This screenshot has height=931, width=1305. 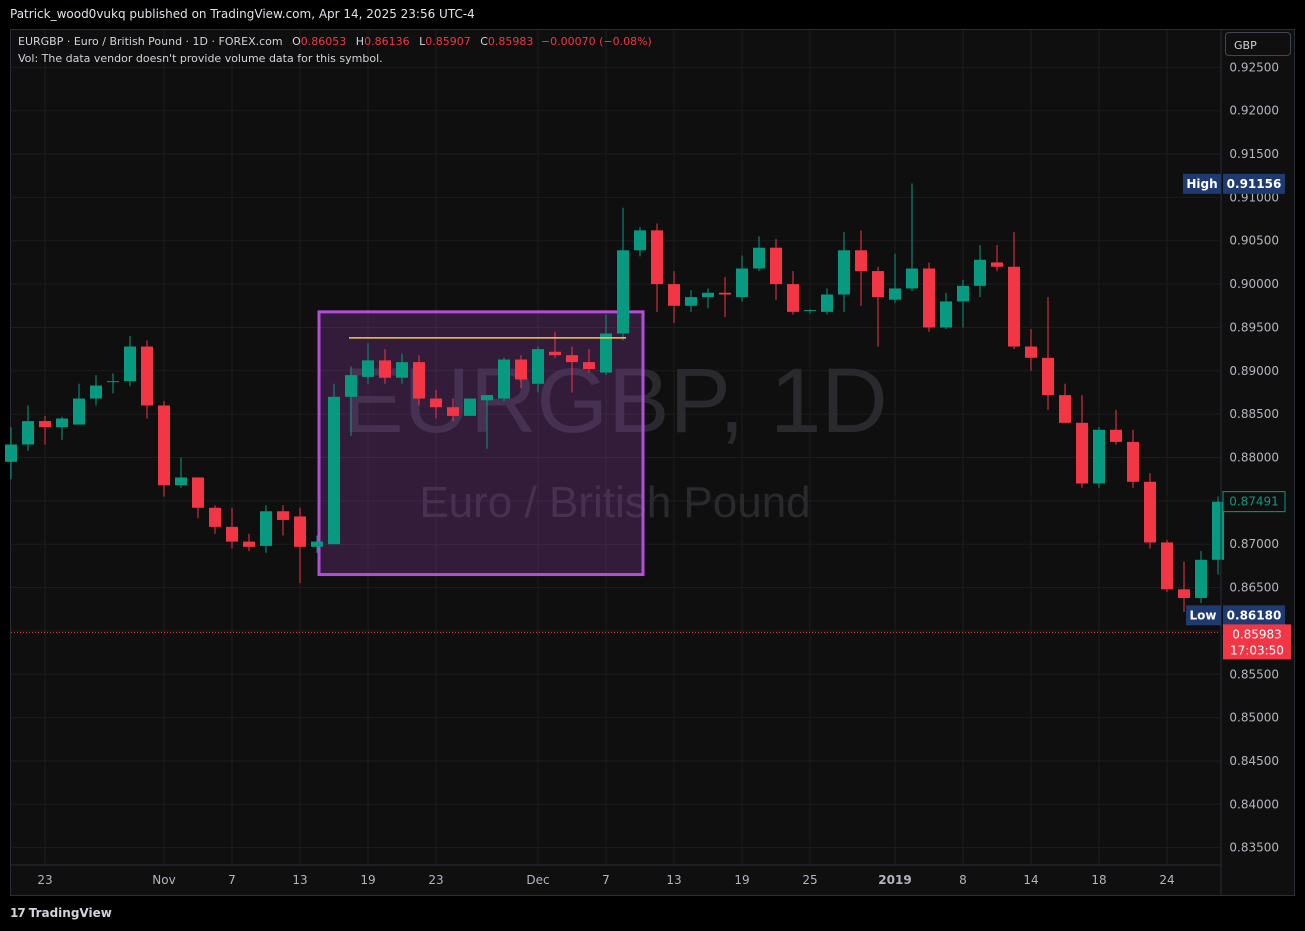 What do you see at coordinates (163, 880) in the screenshot?
I see `time-tick-label: Nov` at bounding box center [163, 880].